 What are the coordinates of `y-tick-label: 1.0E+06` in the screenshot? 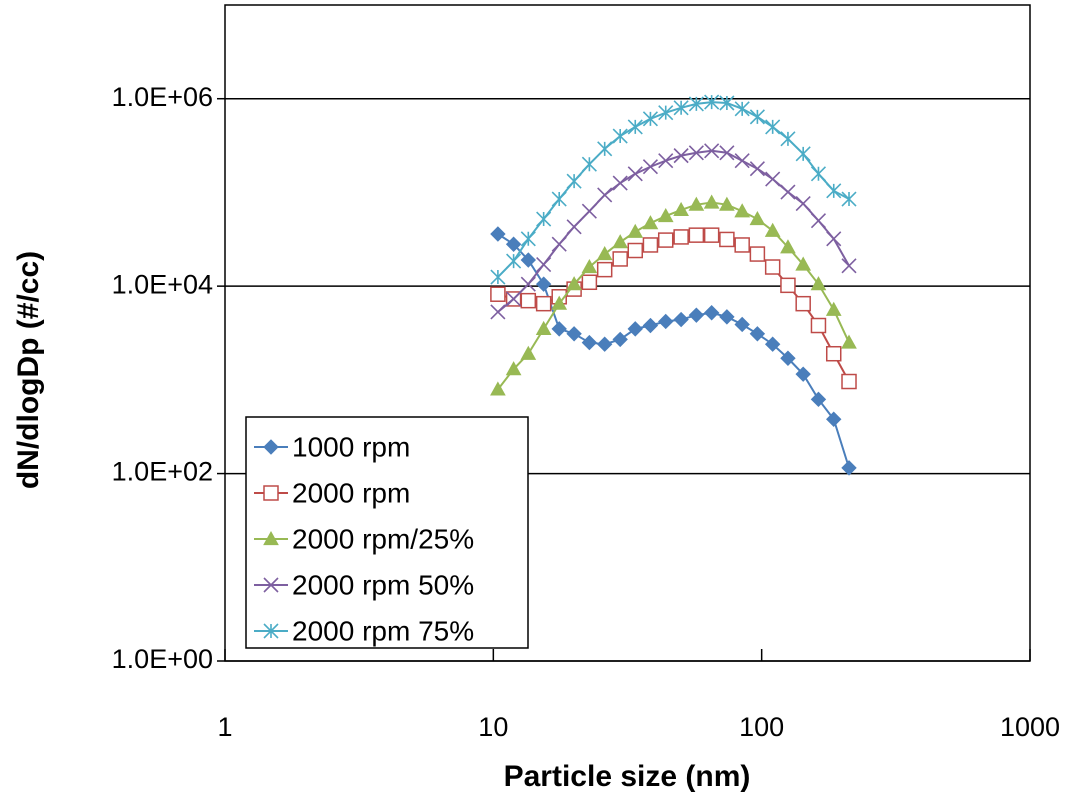 It's located at (162, 97).